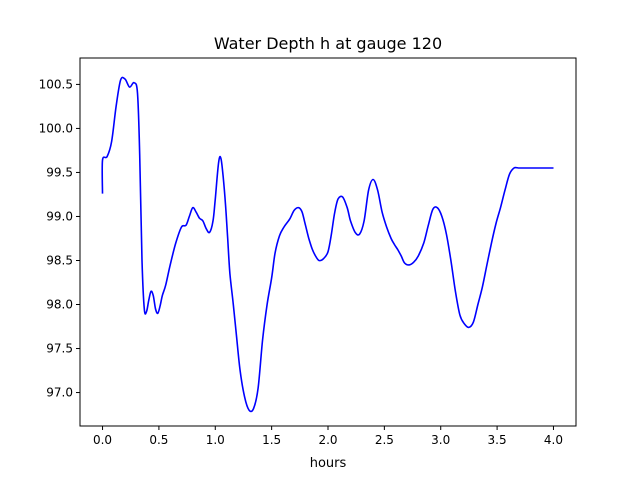  I want to click on chart-title: Water Depth h at gauge 120, so click(328, 43).